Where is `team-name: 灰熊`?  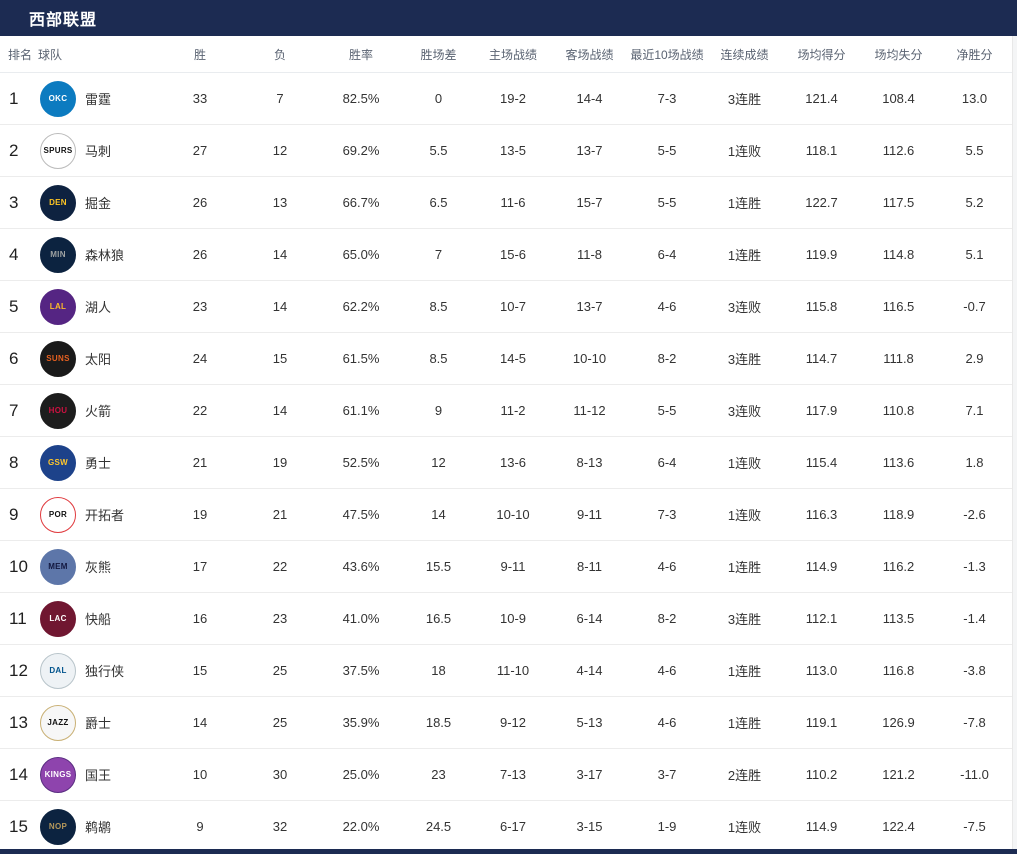 team-name: 灰熊 is located at coordinates (98, 567).